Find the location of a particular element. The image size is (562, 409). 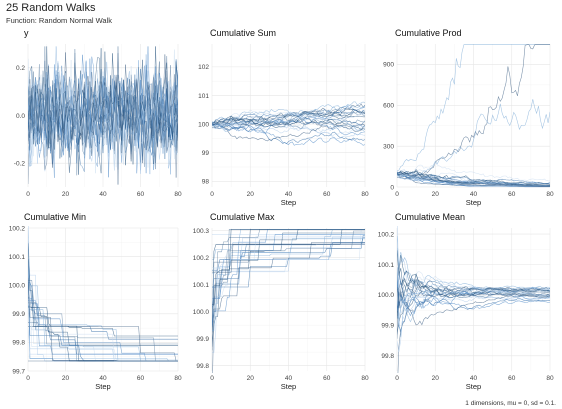

panel-1: 0 20 40 60 80 -0.2 0.0 0.2 y is located at coordinates (98, 113).